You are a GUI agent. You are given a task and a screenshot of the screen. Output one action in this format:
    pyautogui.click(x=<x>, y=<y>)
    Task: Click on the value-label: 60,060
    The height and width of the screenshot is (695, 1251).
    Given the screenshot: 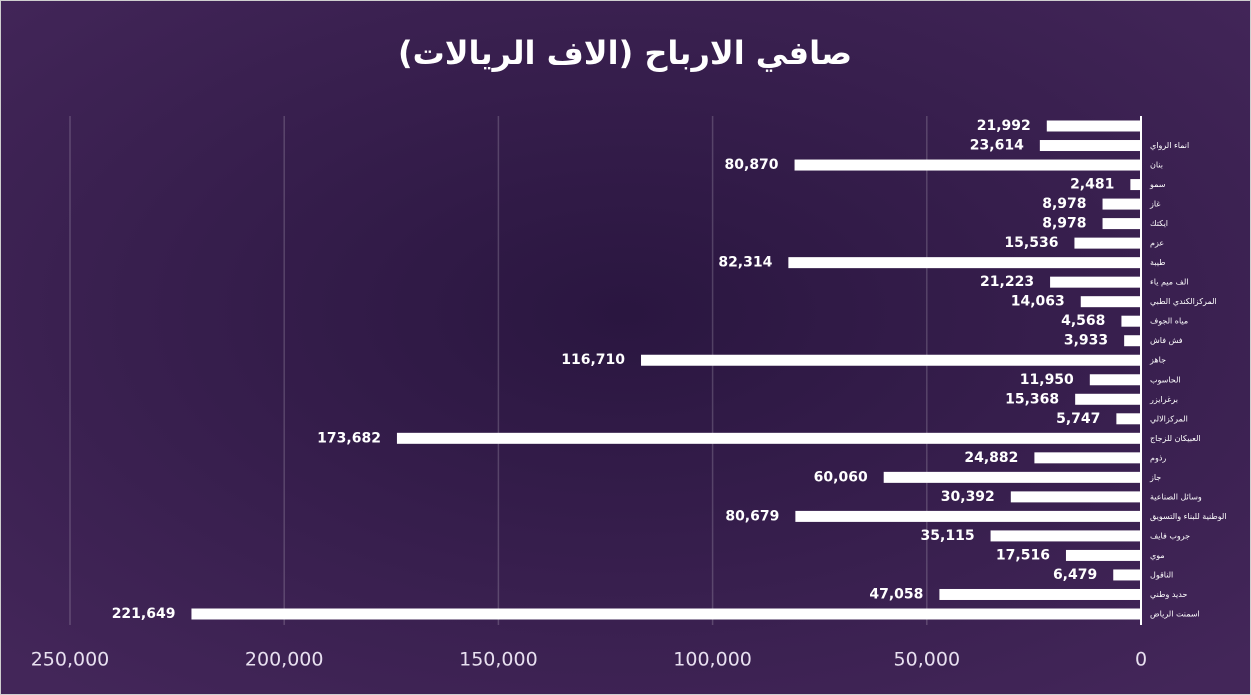 What is the action you would take?
    pyautogui.click(x=841, y=477)
    